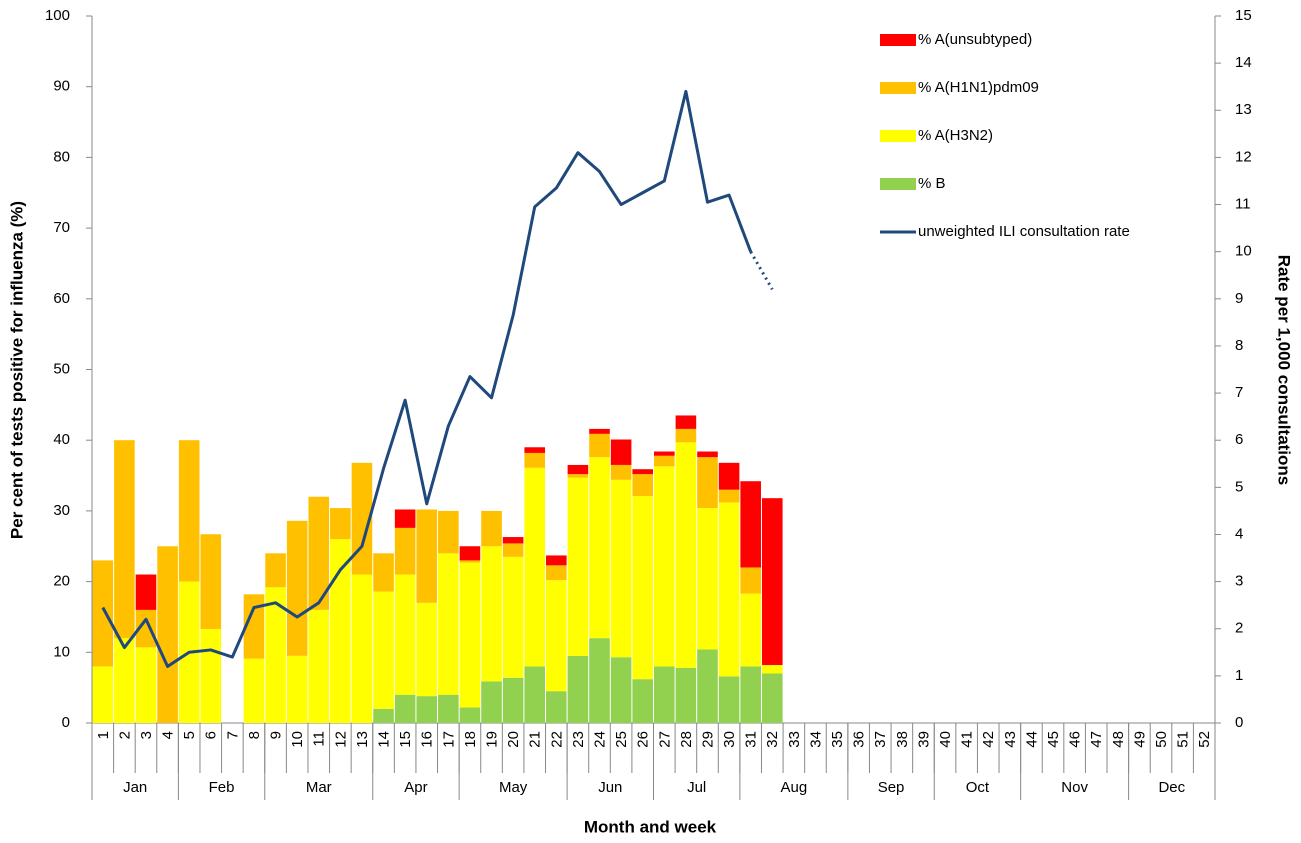 The height and width of the screenshot is (843, 1301). Describe the element at coordinates (707, 739) in the screenshot. I see `x-tick-label: 29` at that location.